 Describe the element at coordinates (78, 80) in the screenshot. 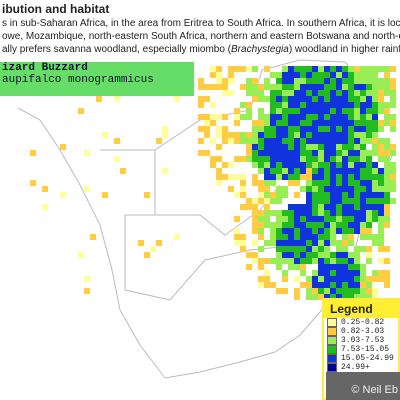

I see `scientific-name: aupifalco monogrammicus` at that location.